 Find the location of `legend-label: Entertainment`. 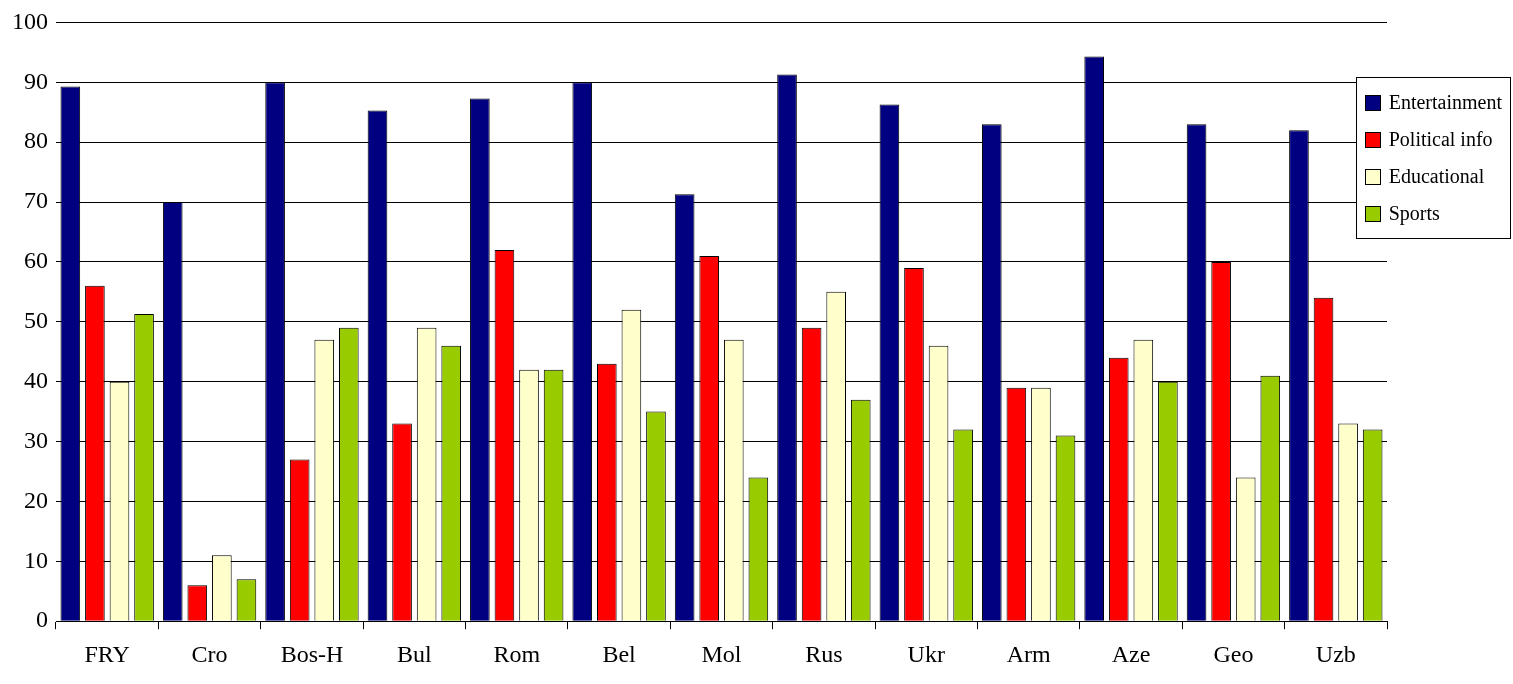

legend-label: Entertainment is located at coordinates (1445, 102).